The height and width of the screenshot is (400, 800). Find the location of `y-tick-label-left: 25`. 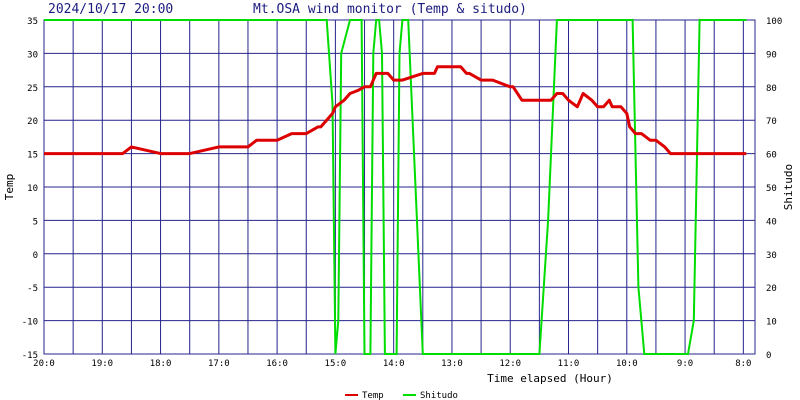

y-tick-label-left: 25 is located at coordinates (32, 89).